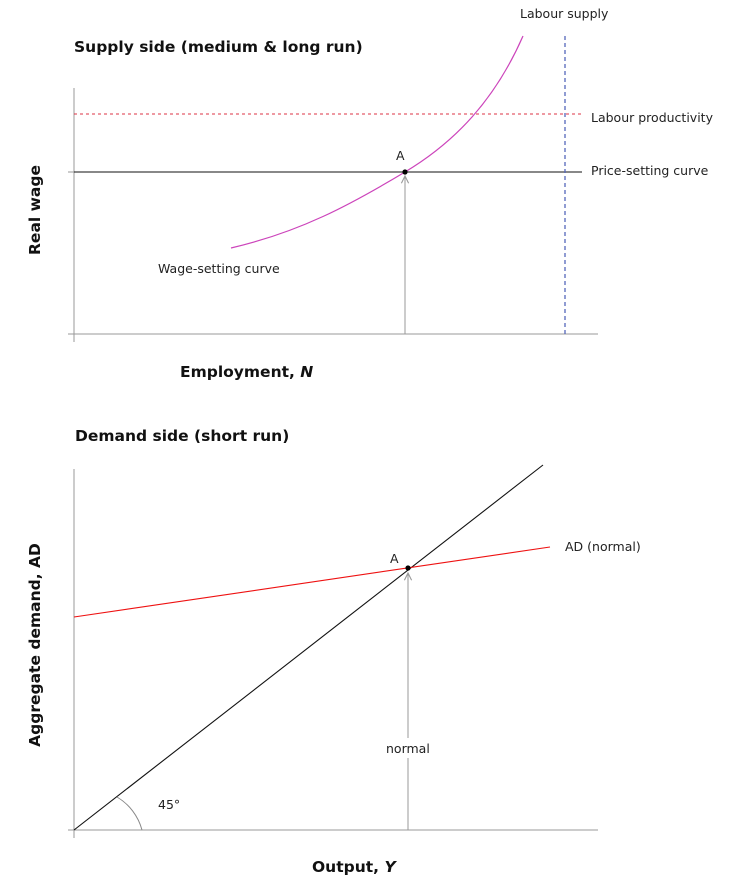 The image size is (750, 892). Describe the element at coordinates (405, 172) in the screenshot. I see `supply-point-a` at that location.